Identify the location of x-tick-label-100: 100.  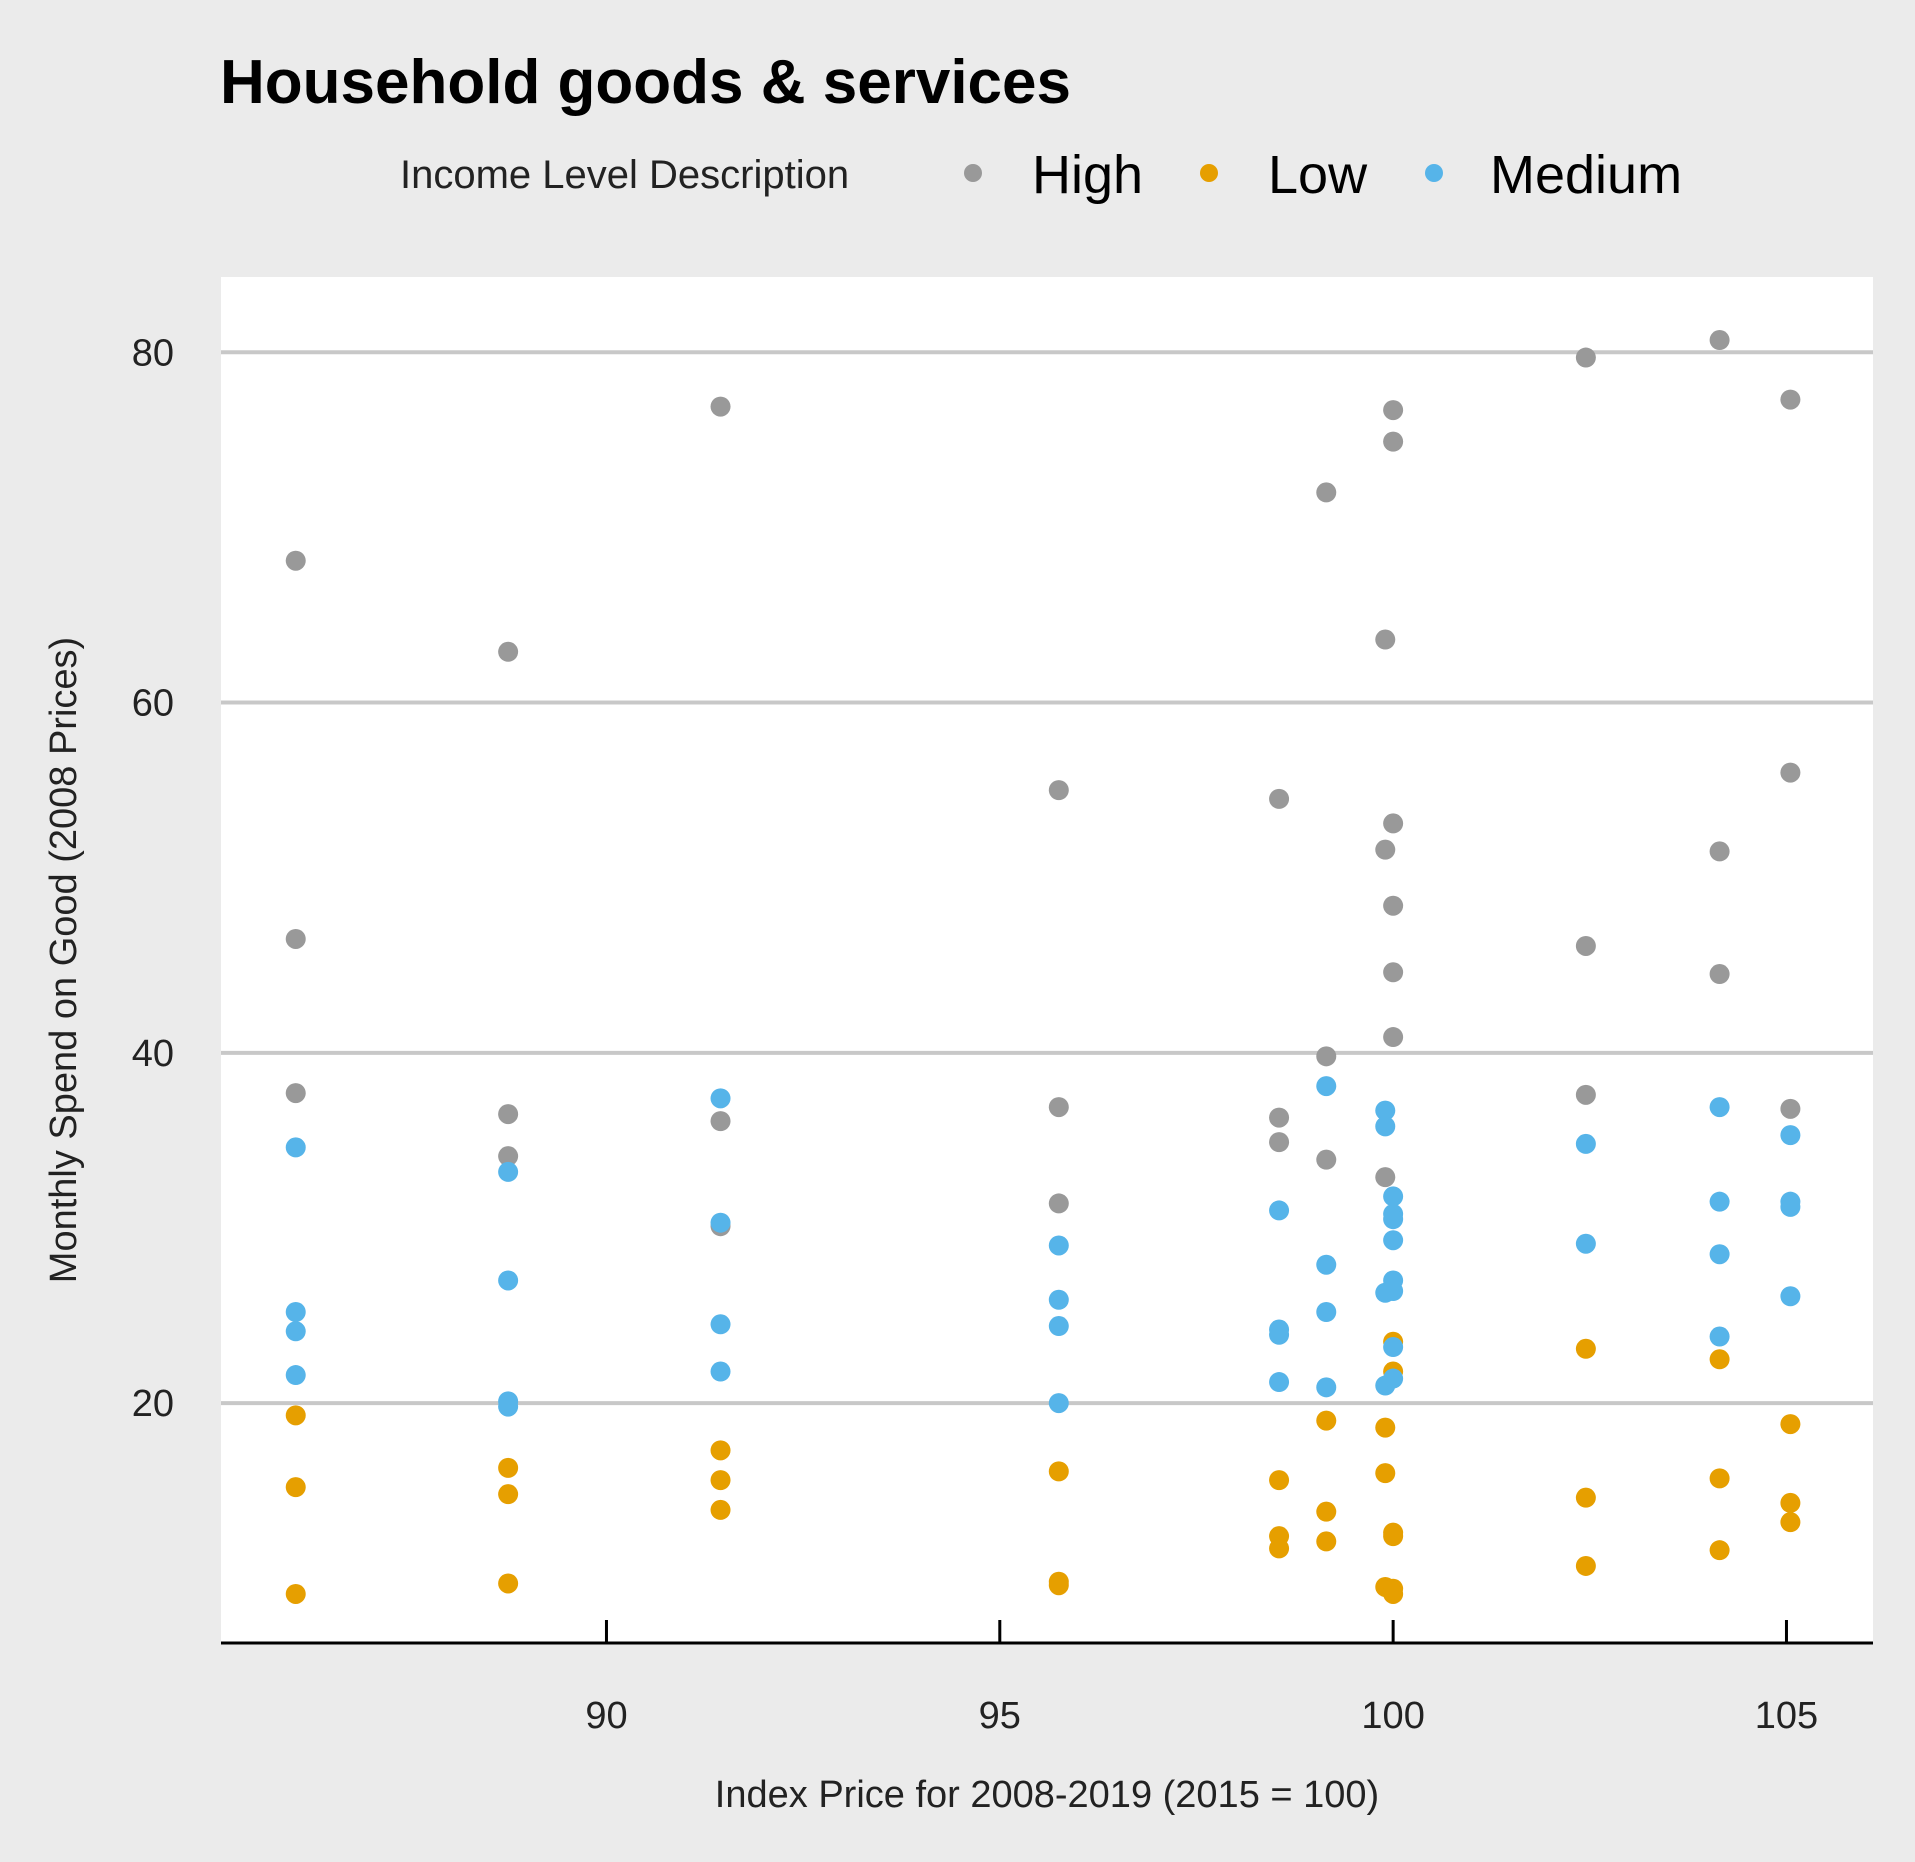
(1392, 1716).